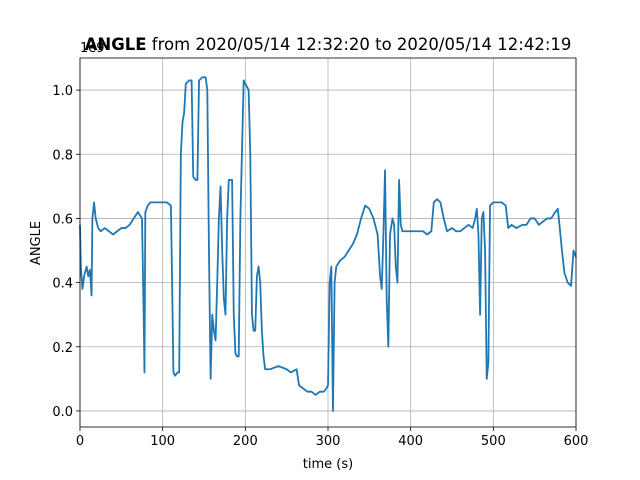  I want to click on y-axis-label: ANGLE, so click(36, 243).